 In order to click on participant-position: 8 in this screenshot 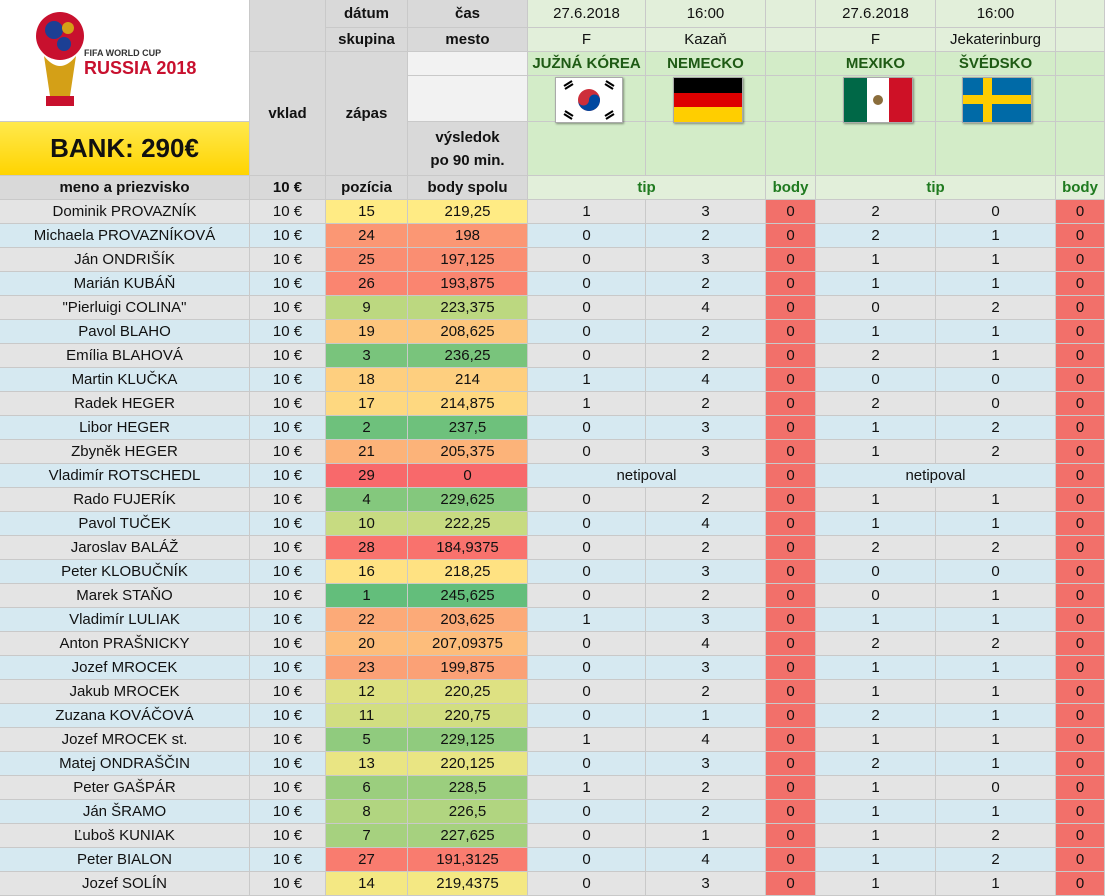, I will do `click(367, 812)`.